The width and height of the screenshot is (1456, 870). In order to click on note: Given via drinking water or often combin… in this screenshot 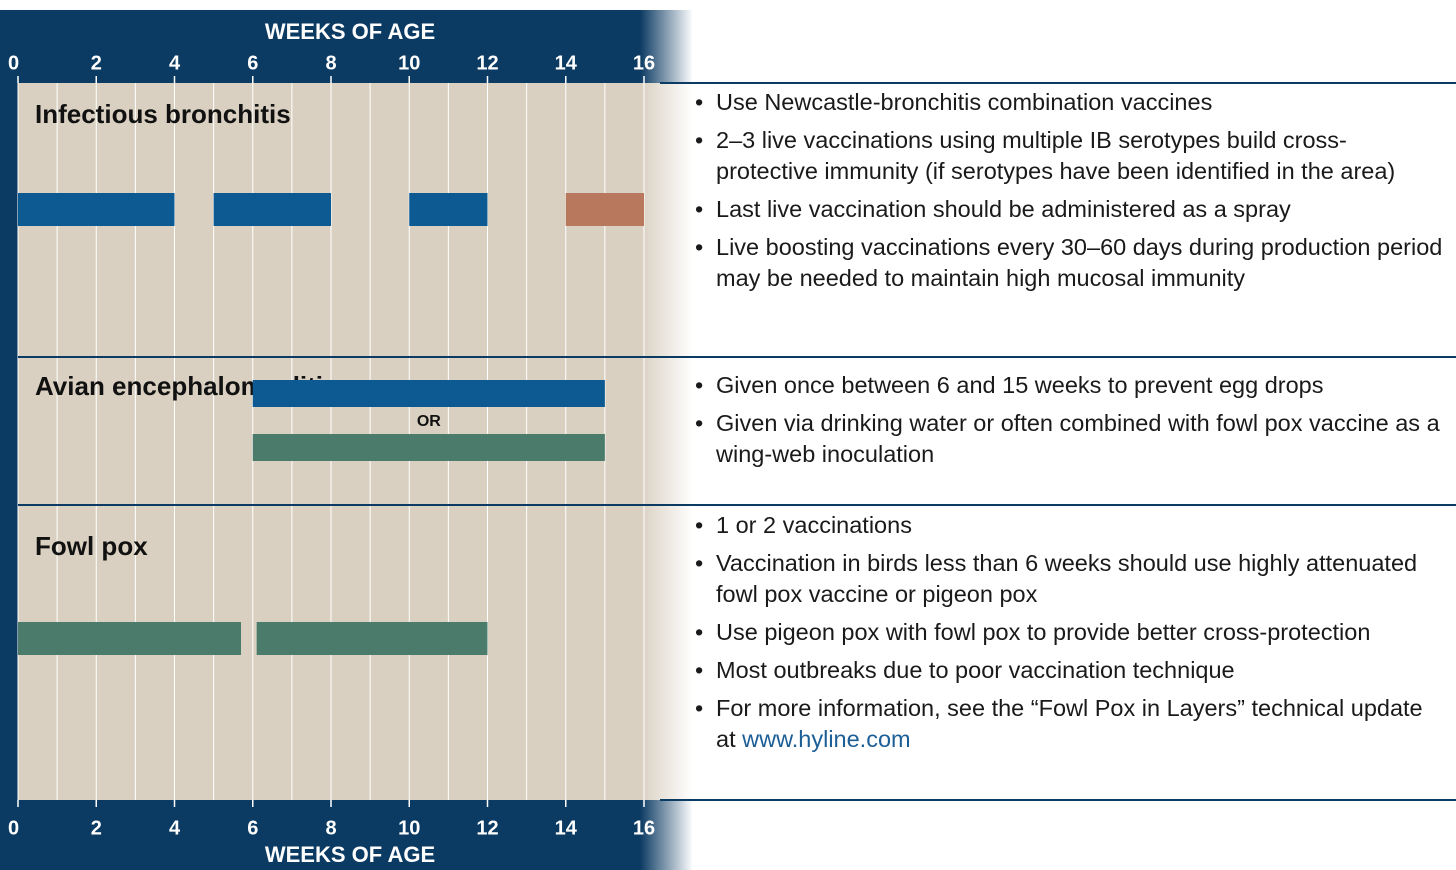, I will do `click(1071, 439)`.